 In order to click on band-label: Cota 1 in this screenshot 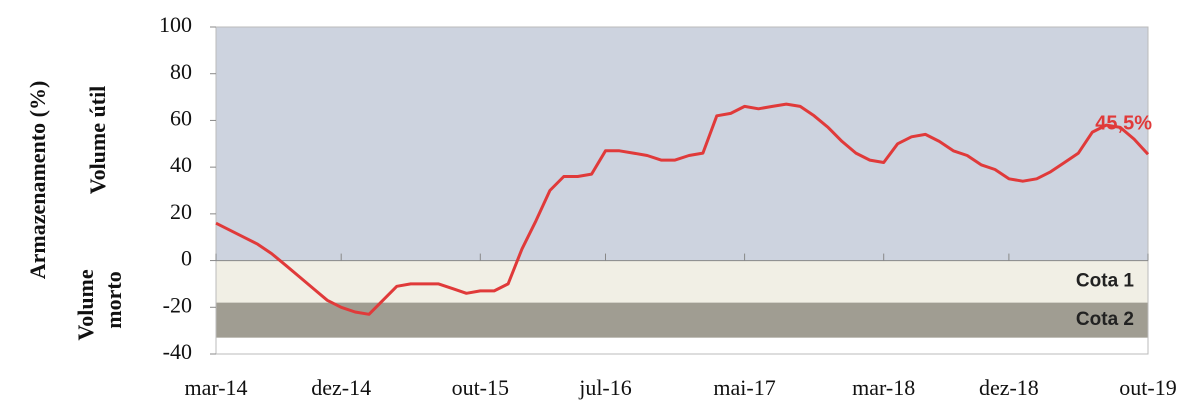, I will do `click(1105, 281)`.